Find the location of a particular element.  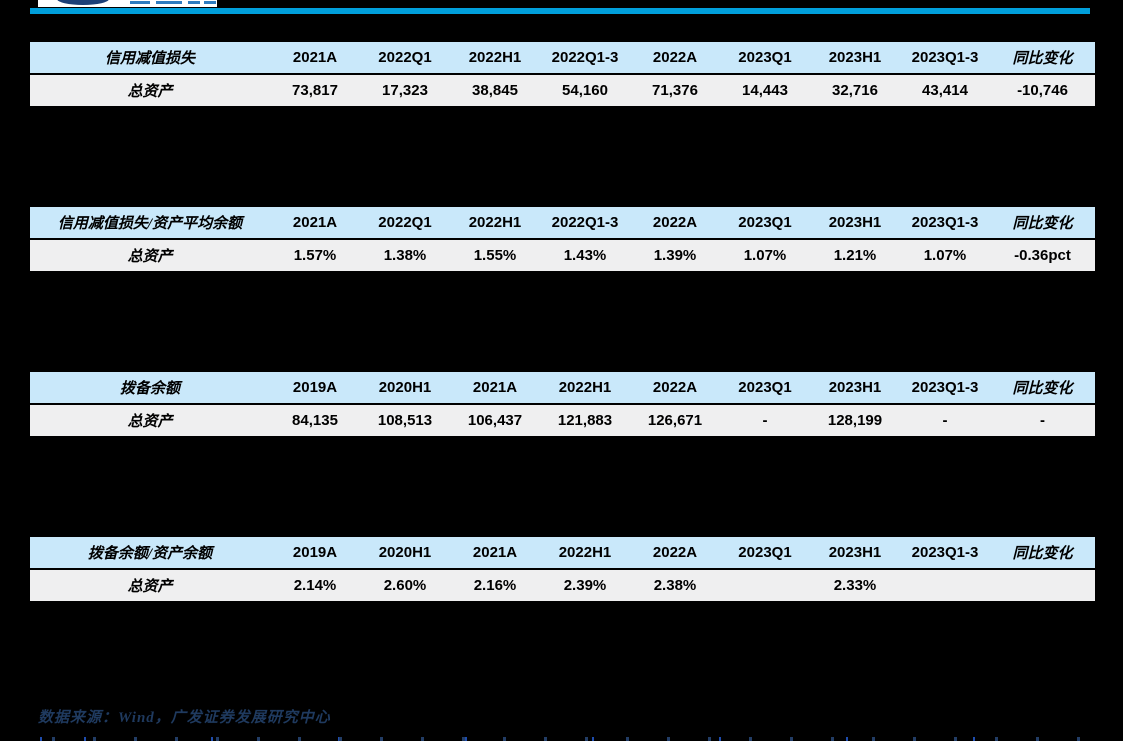

cell-value: 121,883 is located at coordinates (585, 420).